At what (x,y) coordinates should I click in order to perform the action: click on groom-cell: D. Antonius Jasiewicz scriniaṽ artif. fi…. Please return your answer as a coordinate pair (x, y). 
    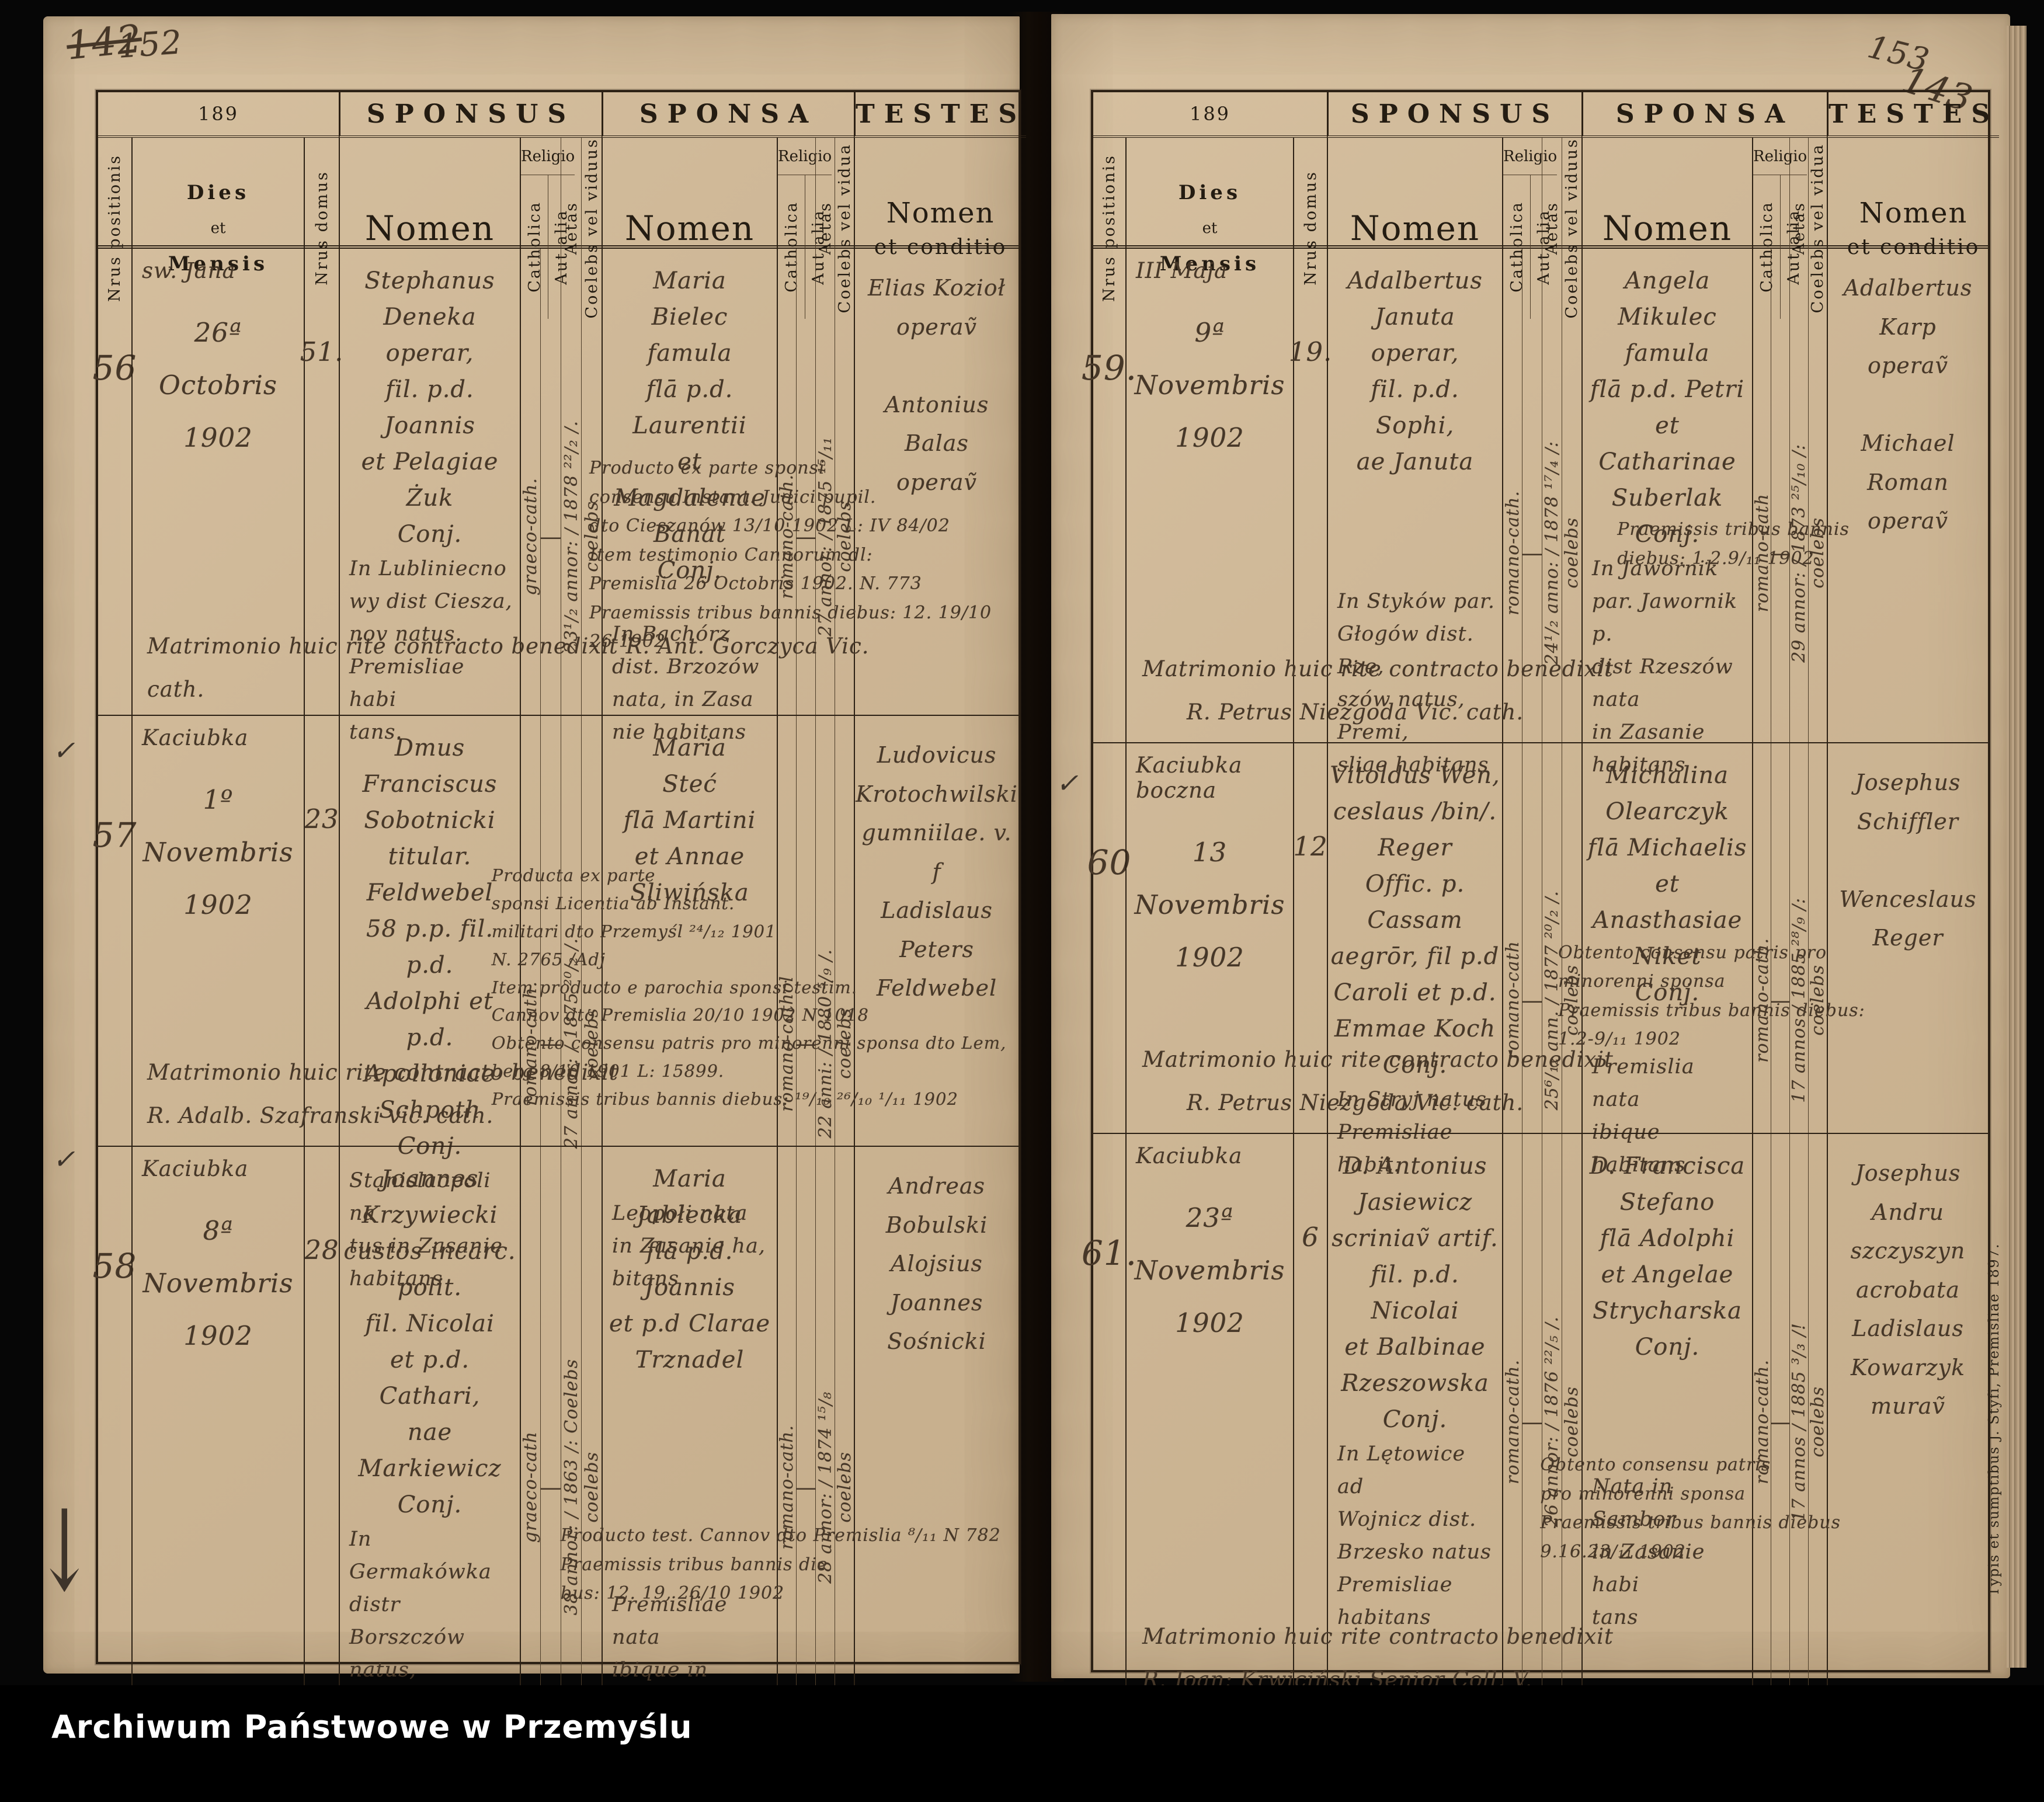
    Looking at the image, I should click on (1414, 1422).